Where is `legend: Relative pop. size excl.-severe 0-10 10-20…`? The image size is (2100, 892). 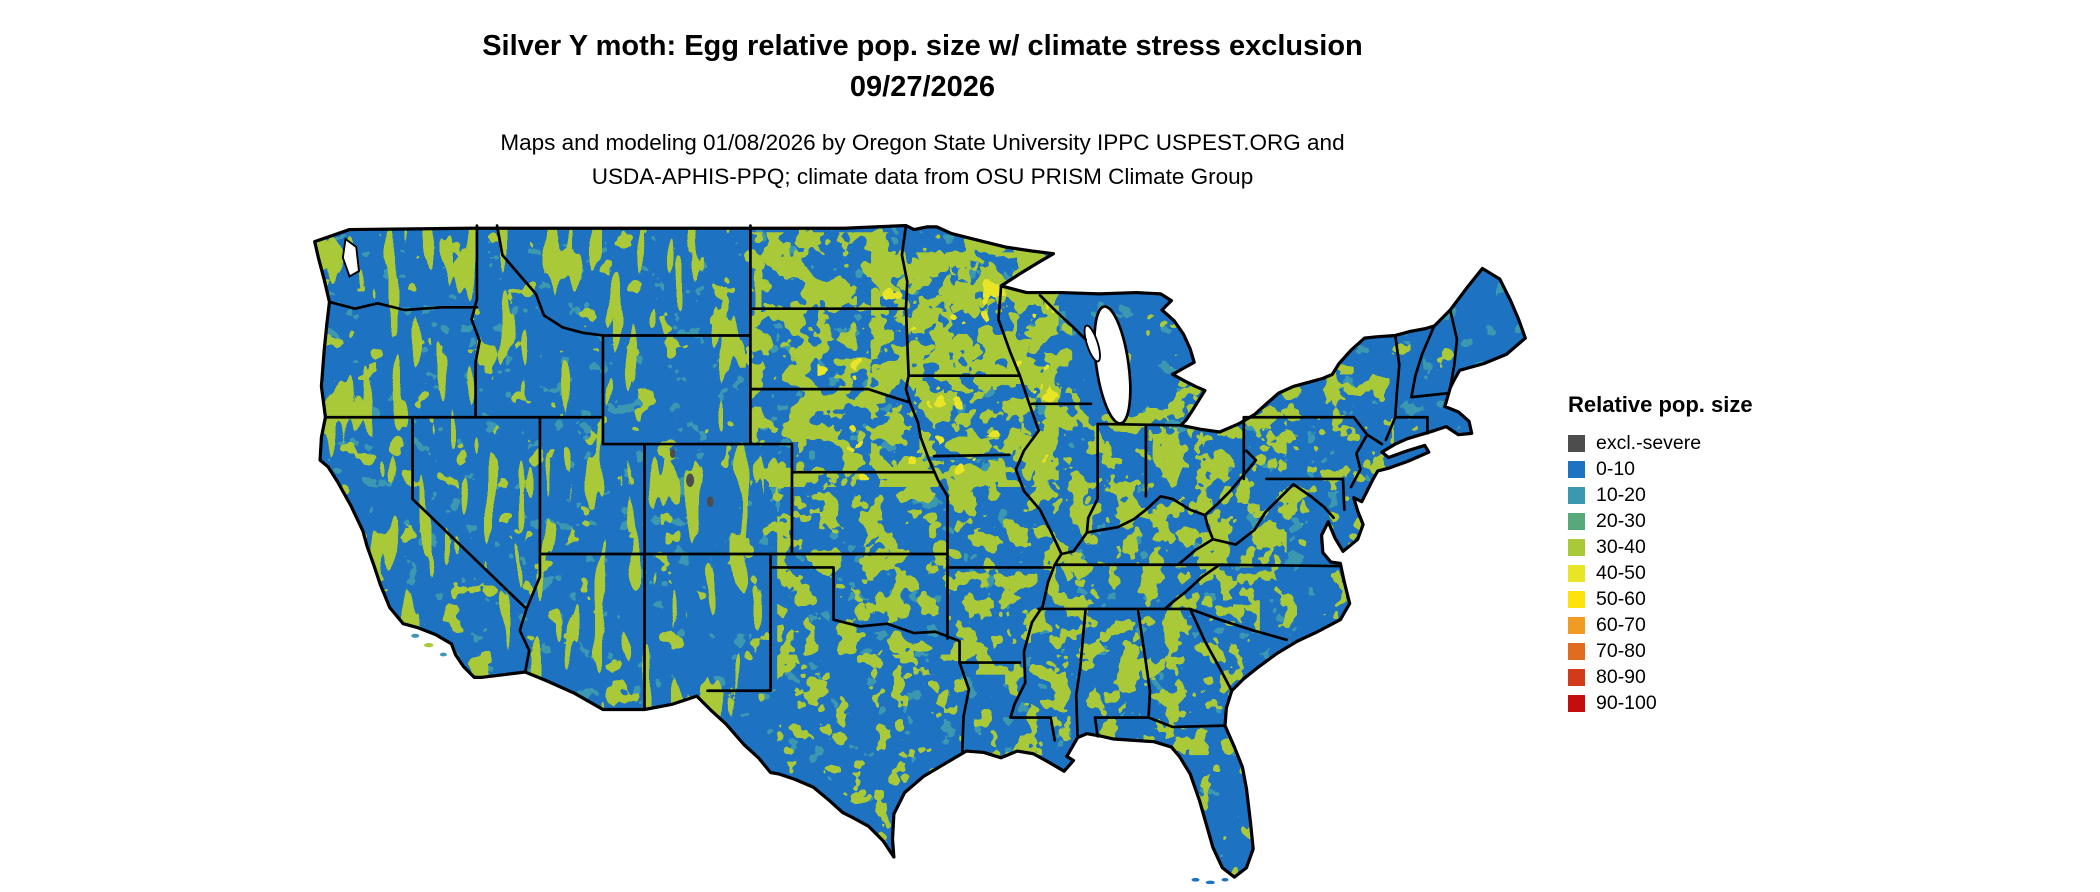
legend: Relative pop. size excl.-severe 0-10 10-20… is located at coordinates (1660, 554).